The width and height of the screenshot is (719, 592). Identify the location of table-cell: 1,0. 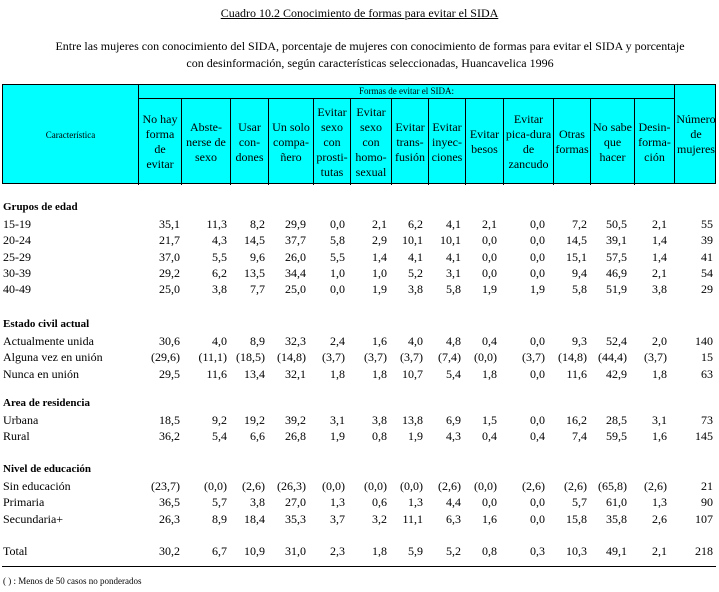
(337, 272).